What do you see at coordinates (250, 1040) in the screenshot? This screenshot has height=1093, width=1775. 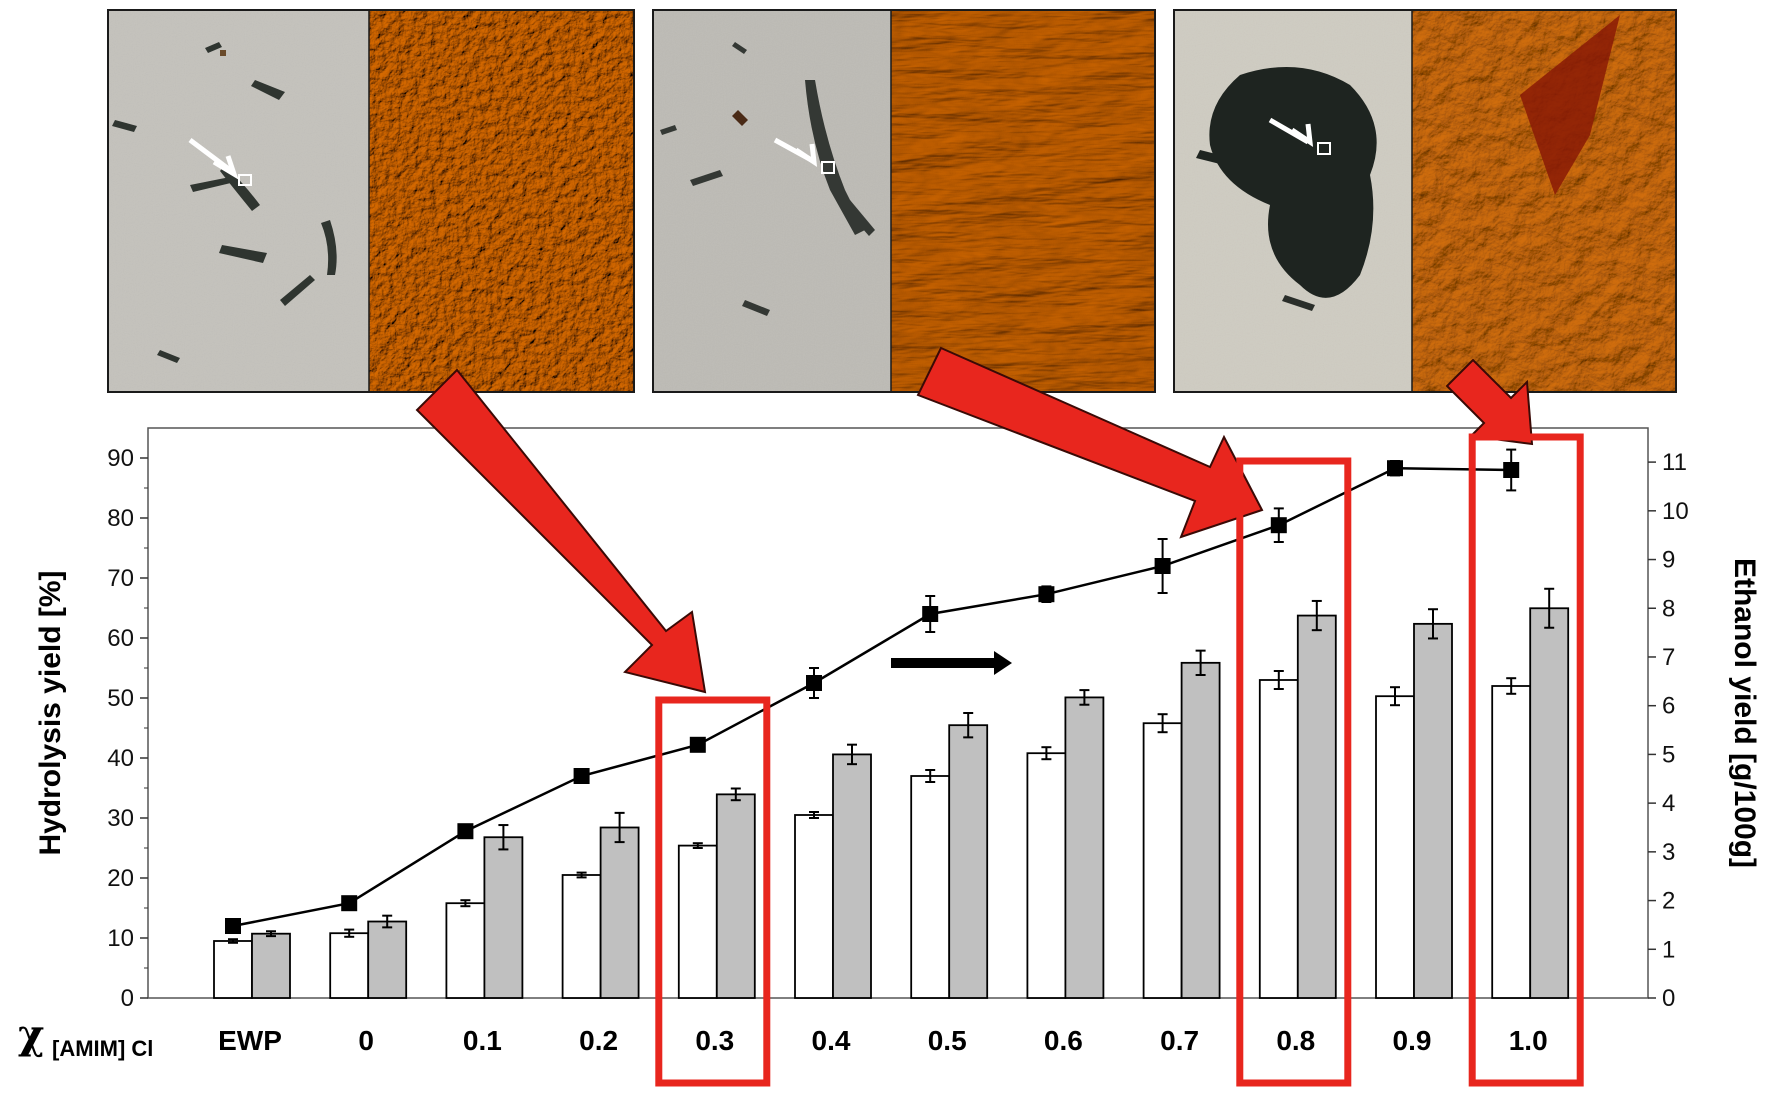 I see `category-label: EWP` at bounding box center [250, 1040].